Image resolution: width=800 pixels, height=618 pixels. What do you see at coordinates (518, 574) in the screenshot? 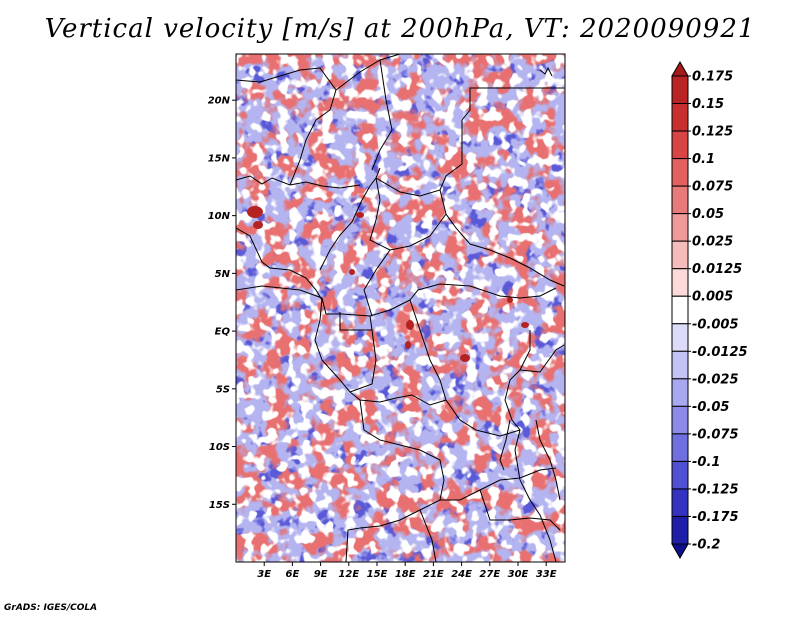
I see `lon-tick-label: 30E` at bounding box center [518, 574].